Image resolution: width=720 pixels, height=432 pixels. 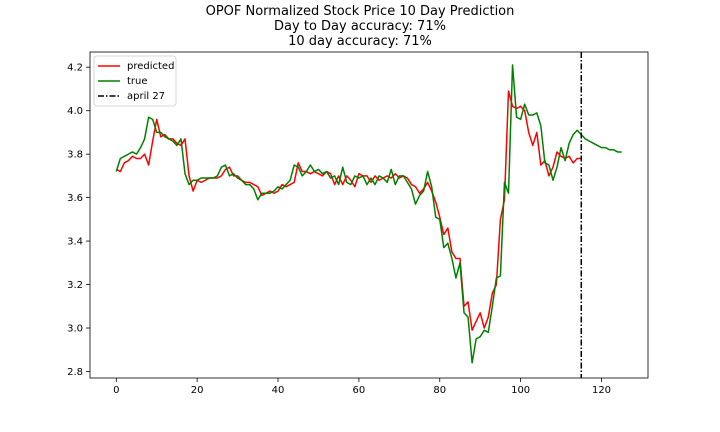 I want to click on x-tick-label: 60, so click(x=359, y=390).